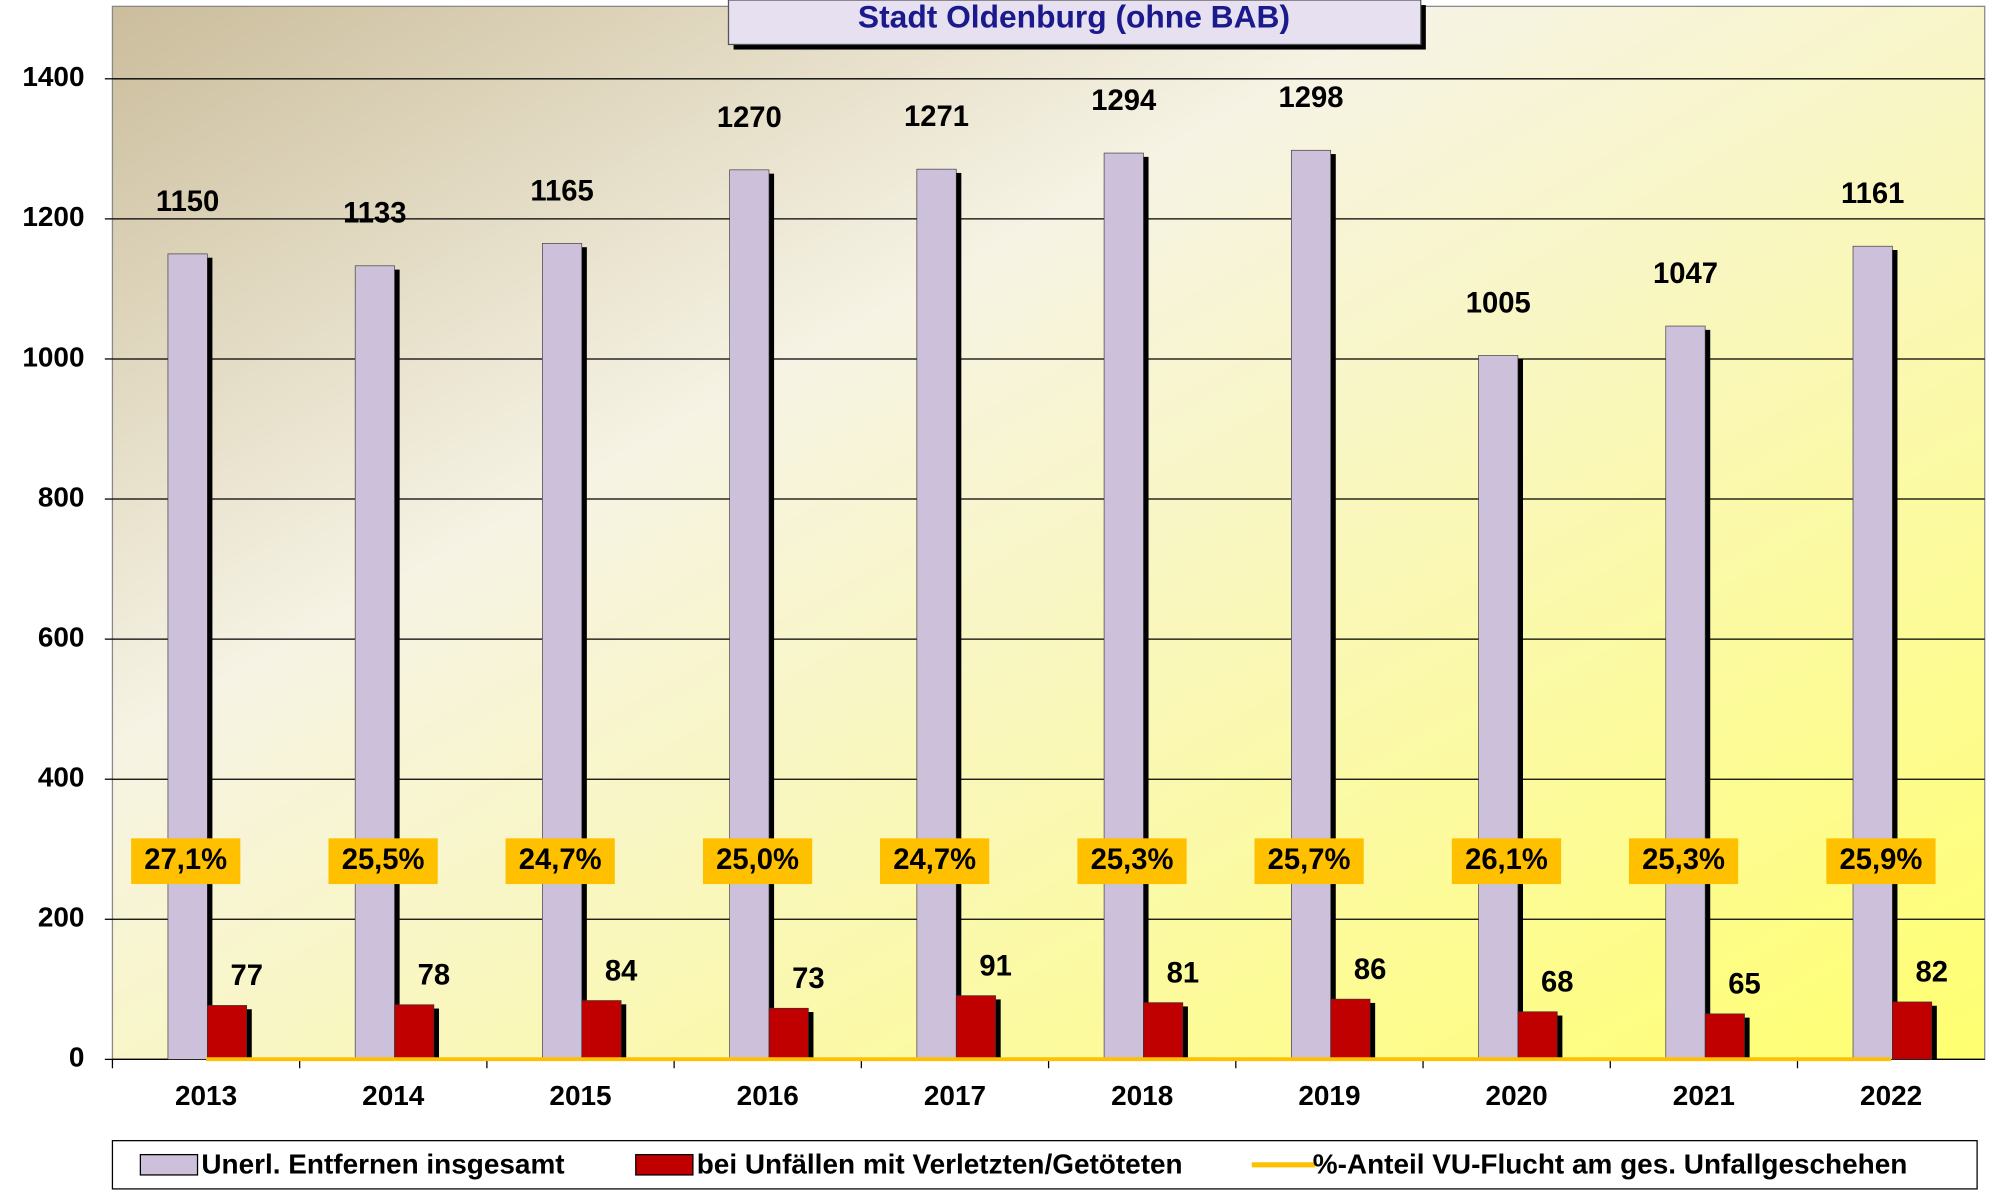  I want to click on data-label: 91, so click(995, 966).